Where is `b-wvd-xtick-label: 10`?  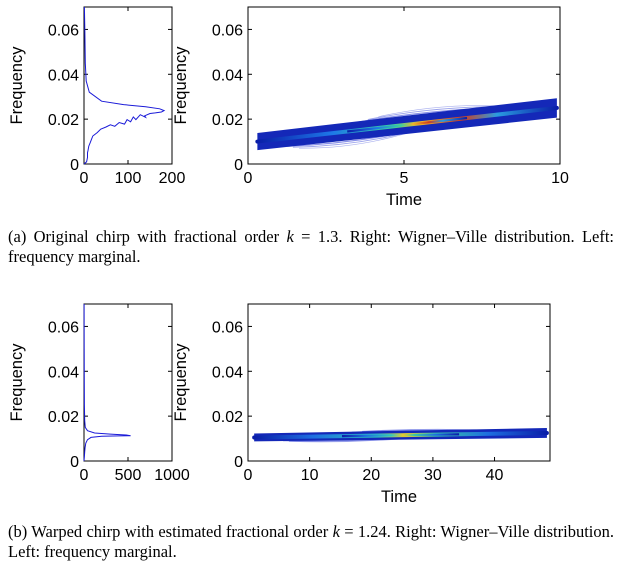 b-wvd-xtick-label: 10 is located at coordinates (310, 475).